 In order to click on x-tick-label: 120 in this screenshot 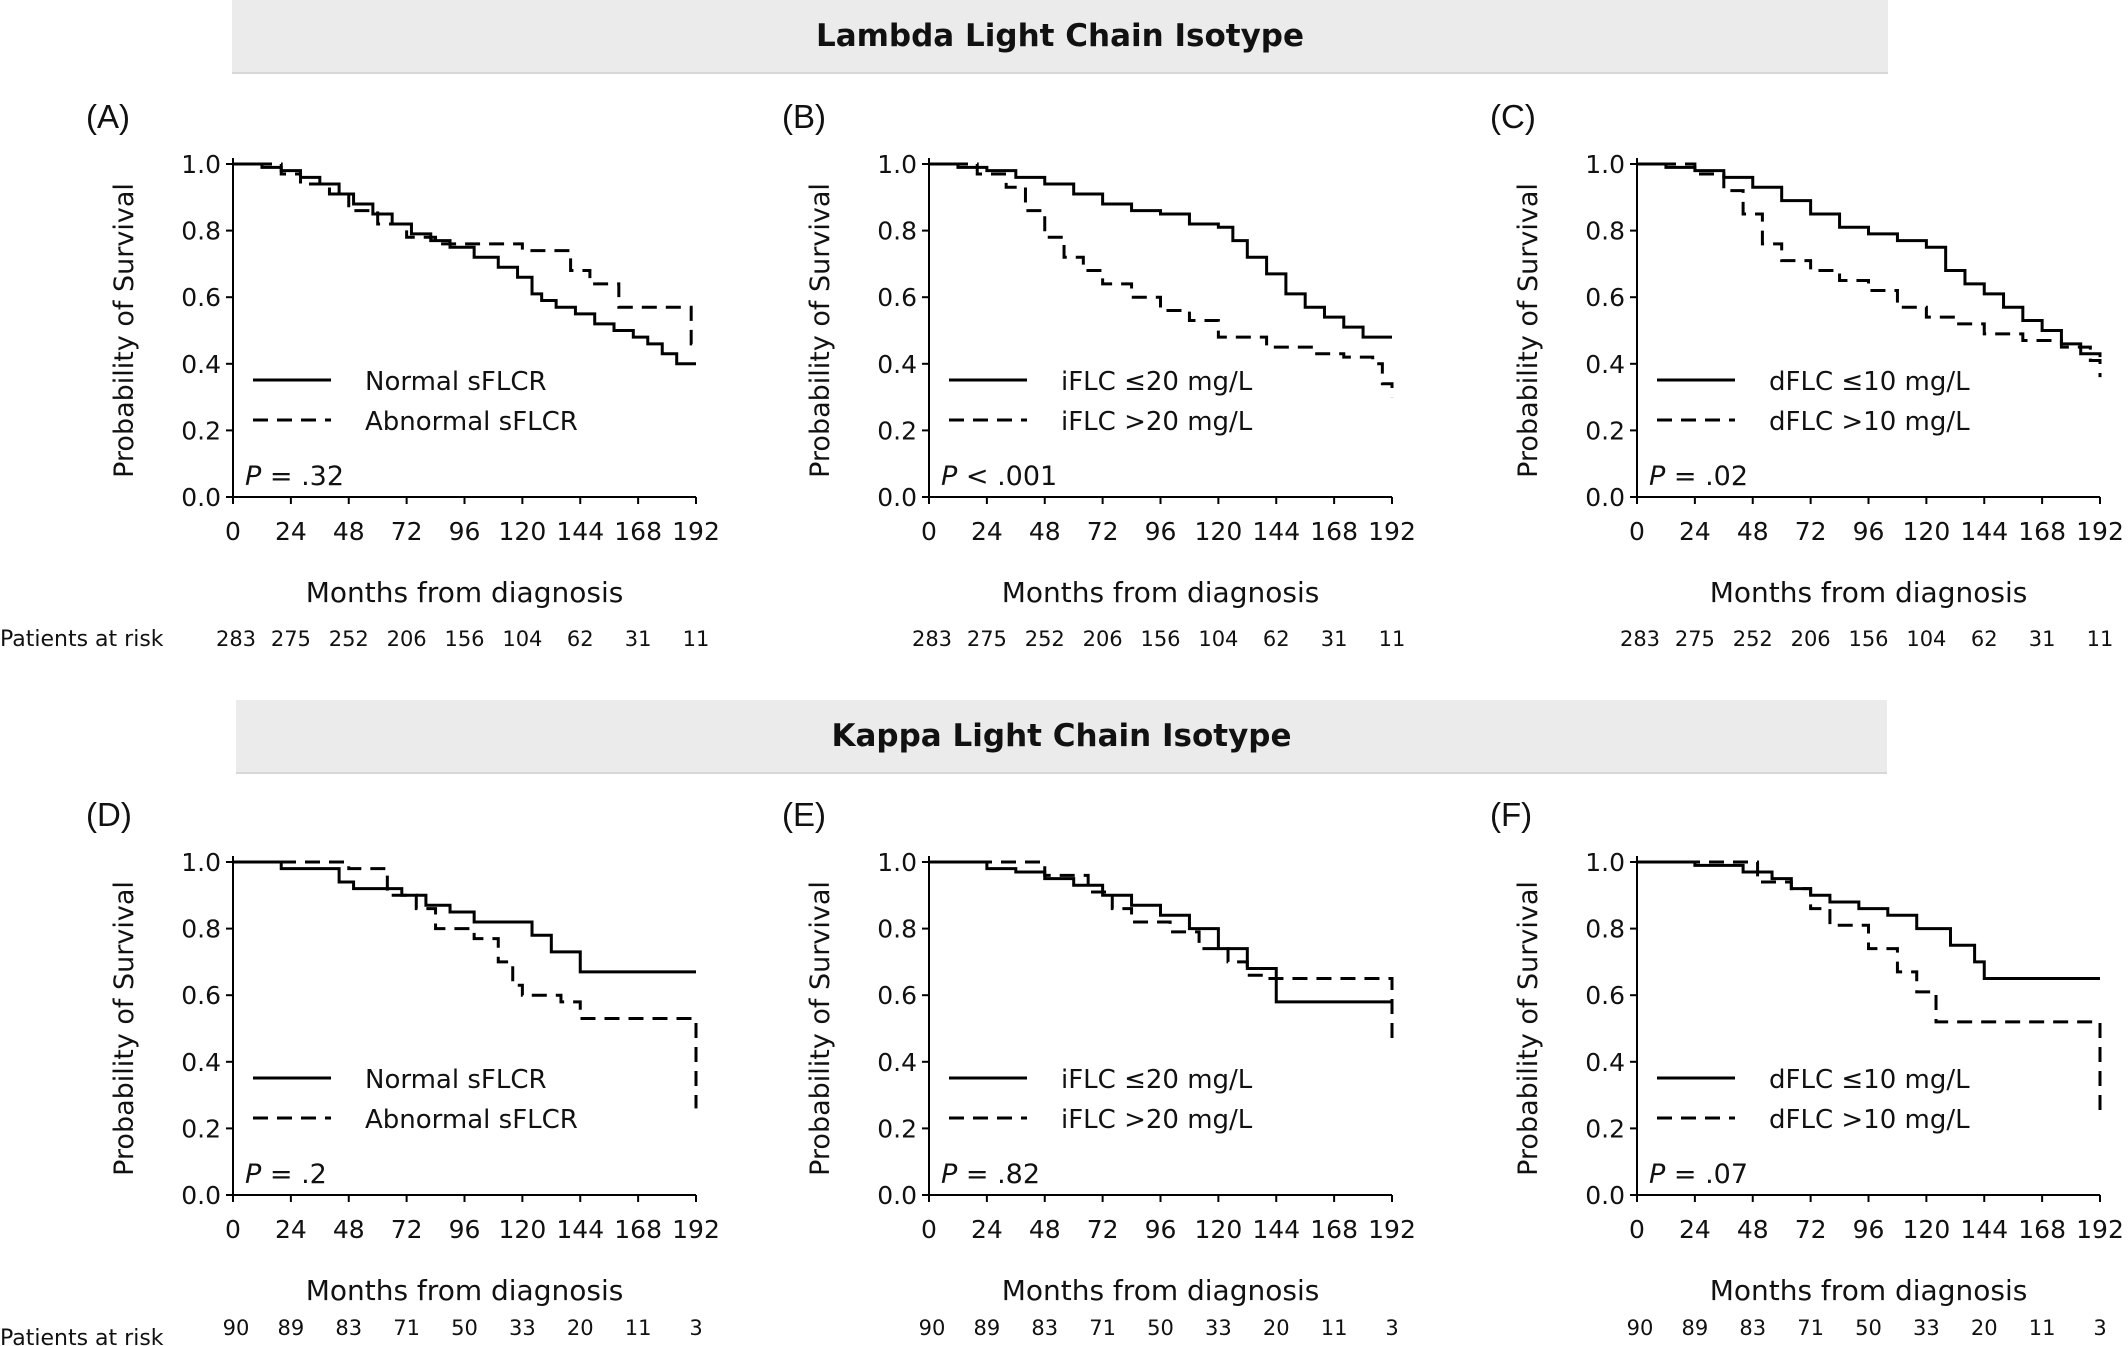, I will do `click(1219, 531)`.